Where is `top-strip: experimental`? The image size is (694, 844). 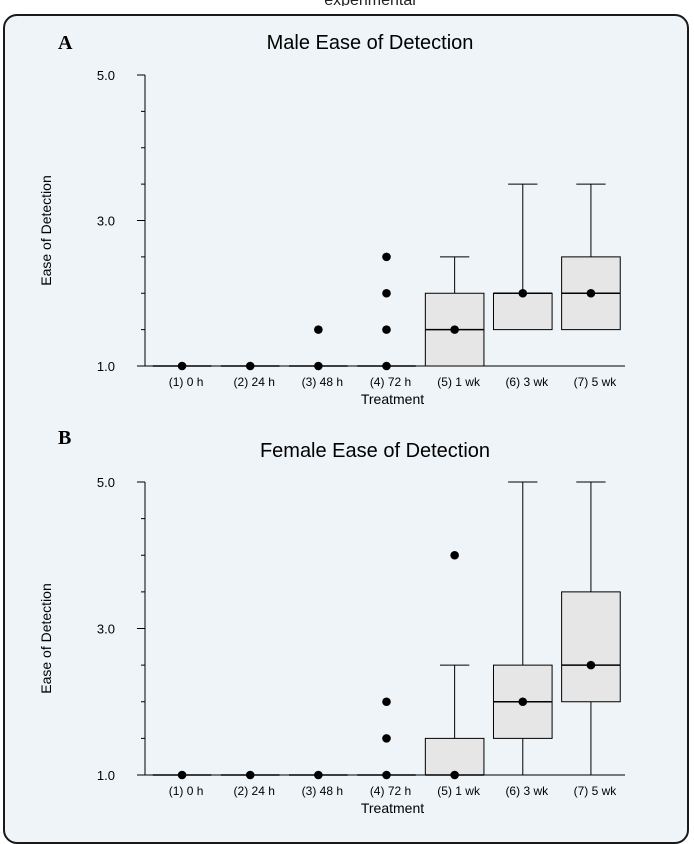
top-strip: experimental is located at coordinates (347, 7).